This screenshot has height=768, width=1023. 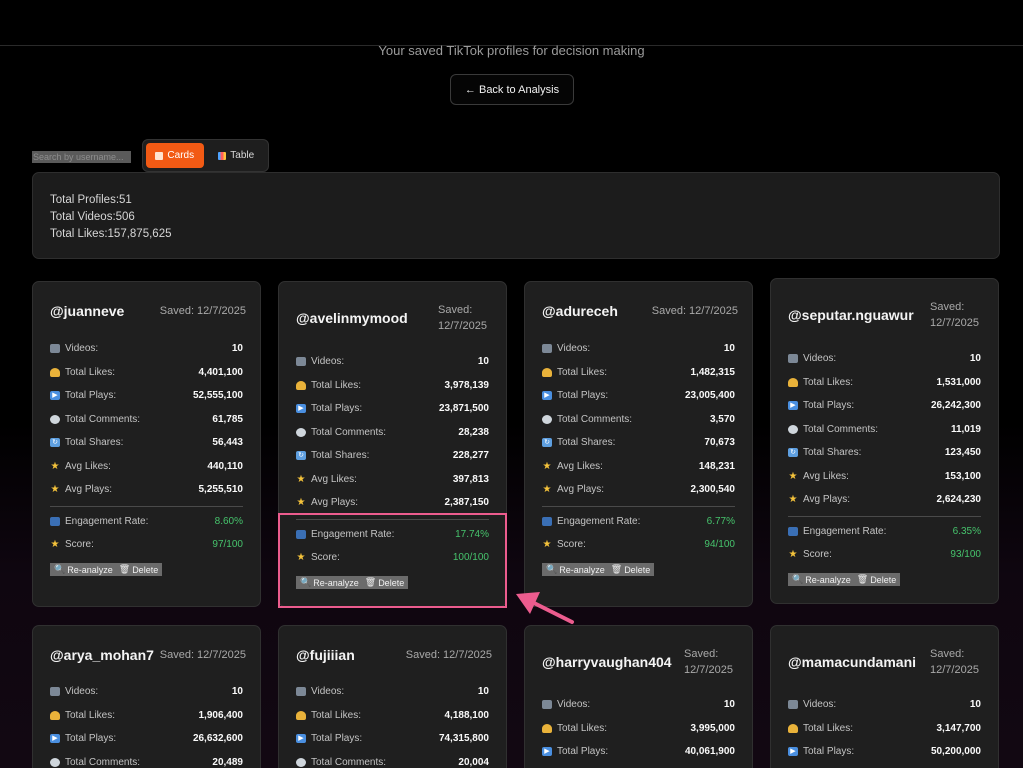 I want to click on total-videos: Total Videos:506, so click(x=92, y=217).